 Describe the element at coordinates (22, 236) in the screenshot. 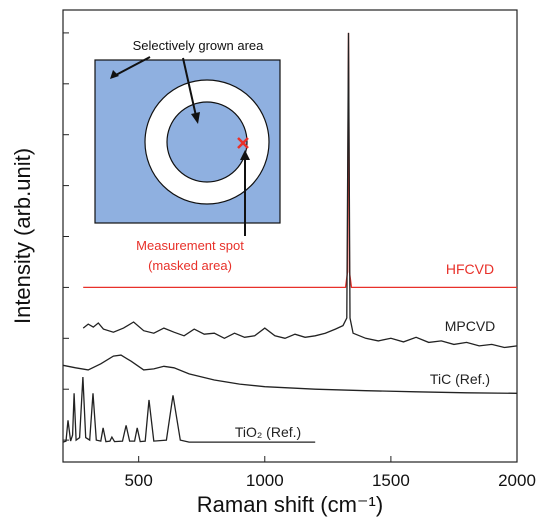

I see `y-axis-label: Intensity (arb.unit)` at that location.